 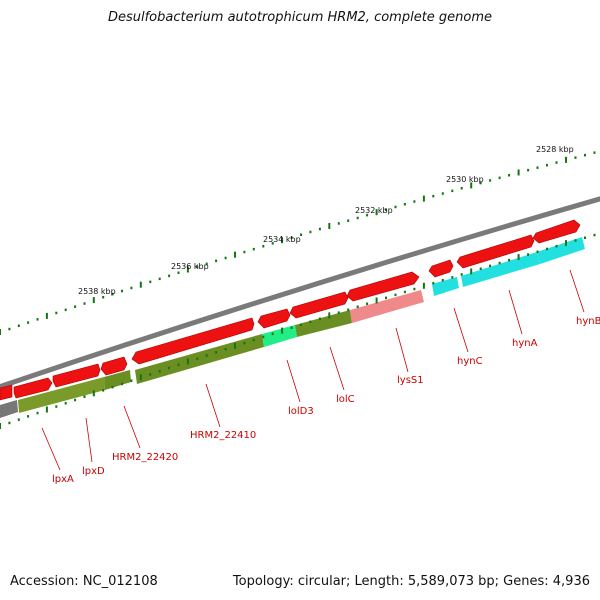 What do you see at coordinates (93, 471) in the screenshot?
I see `gene-label-lpxD: lpxD` at bounding box center [93, 471].